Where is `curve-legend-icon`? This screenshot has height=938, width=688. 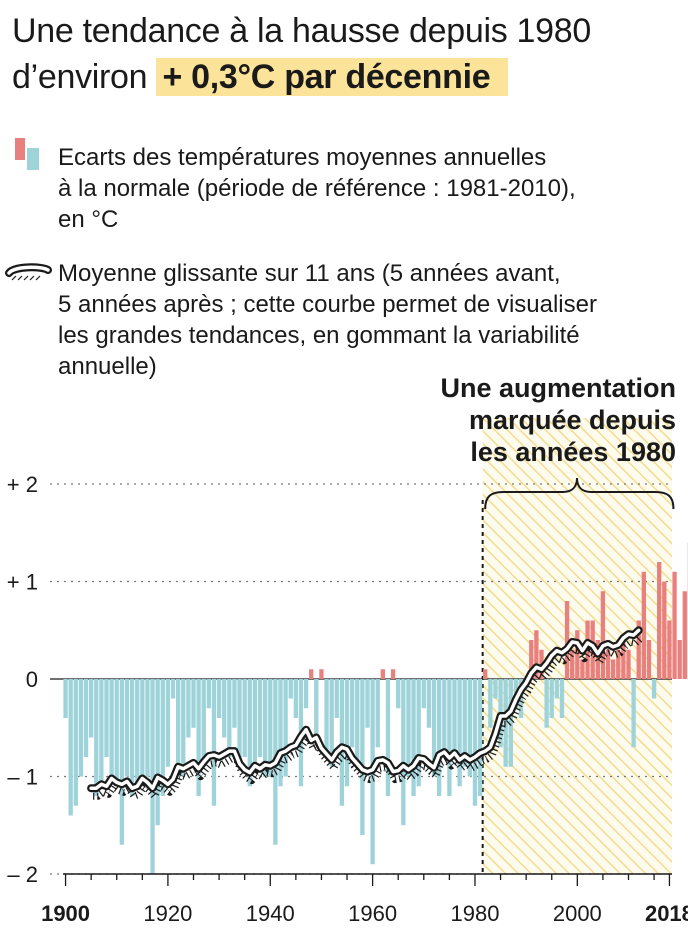 curve-legend-icon is located at coordinates (28, 272).